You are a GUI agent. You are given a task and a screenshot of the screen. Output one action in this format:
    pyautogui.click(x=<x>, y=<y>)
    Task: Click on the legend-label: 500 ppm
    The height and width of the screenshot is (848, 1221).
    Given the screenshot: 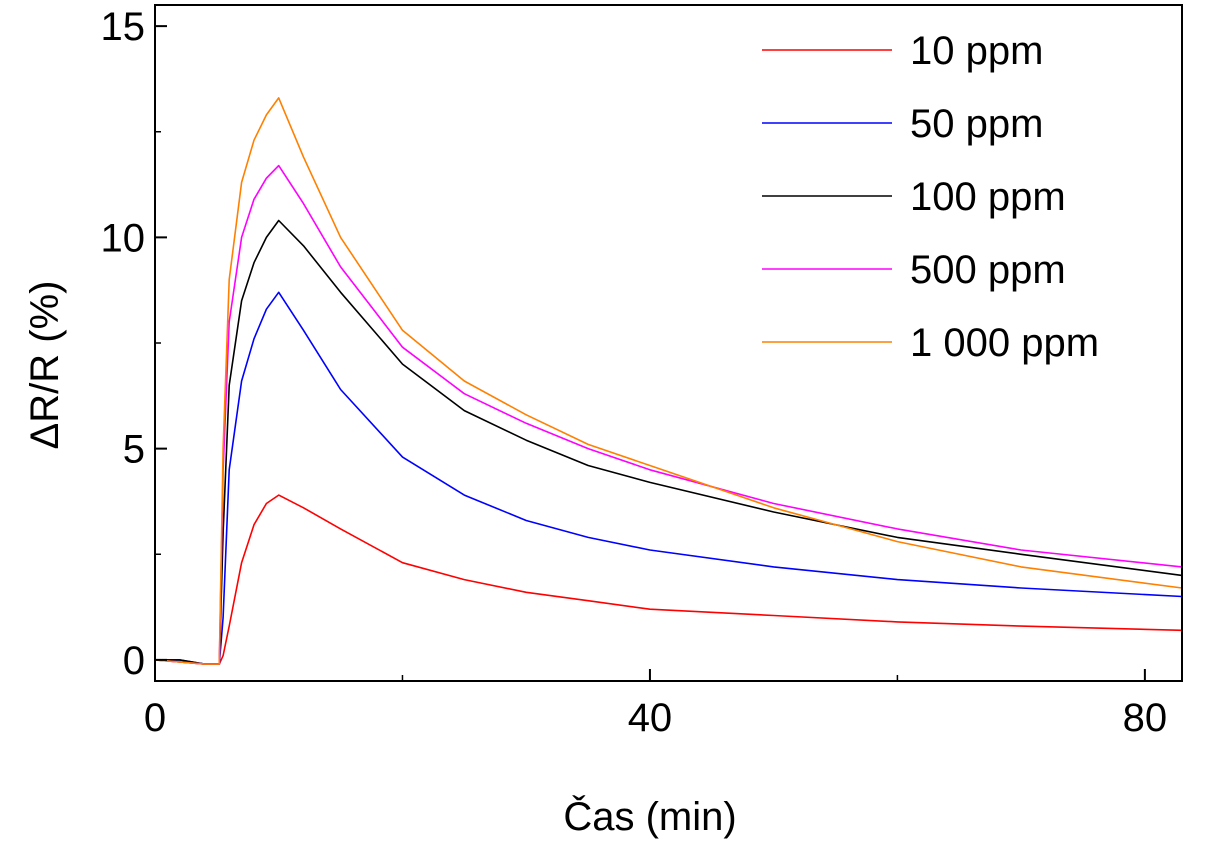 What is the action you would take?
    pyautogui.click(x=988, y=270)
    